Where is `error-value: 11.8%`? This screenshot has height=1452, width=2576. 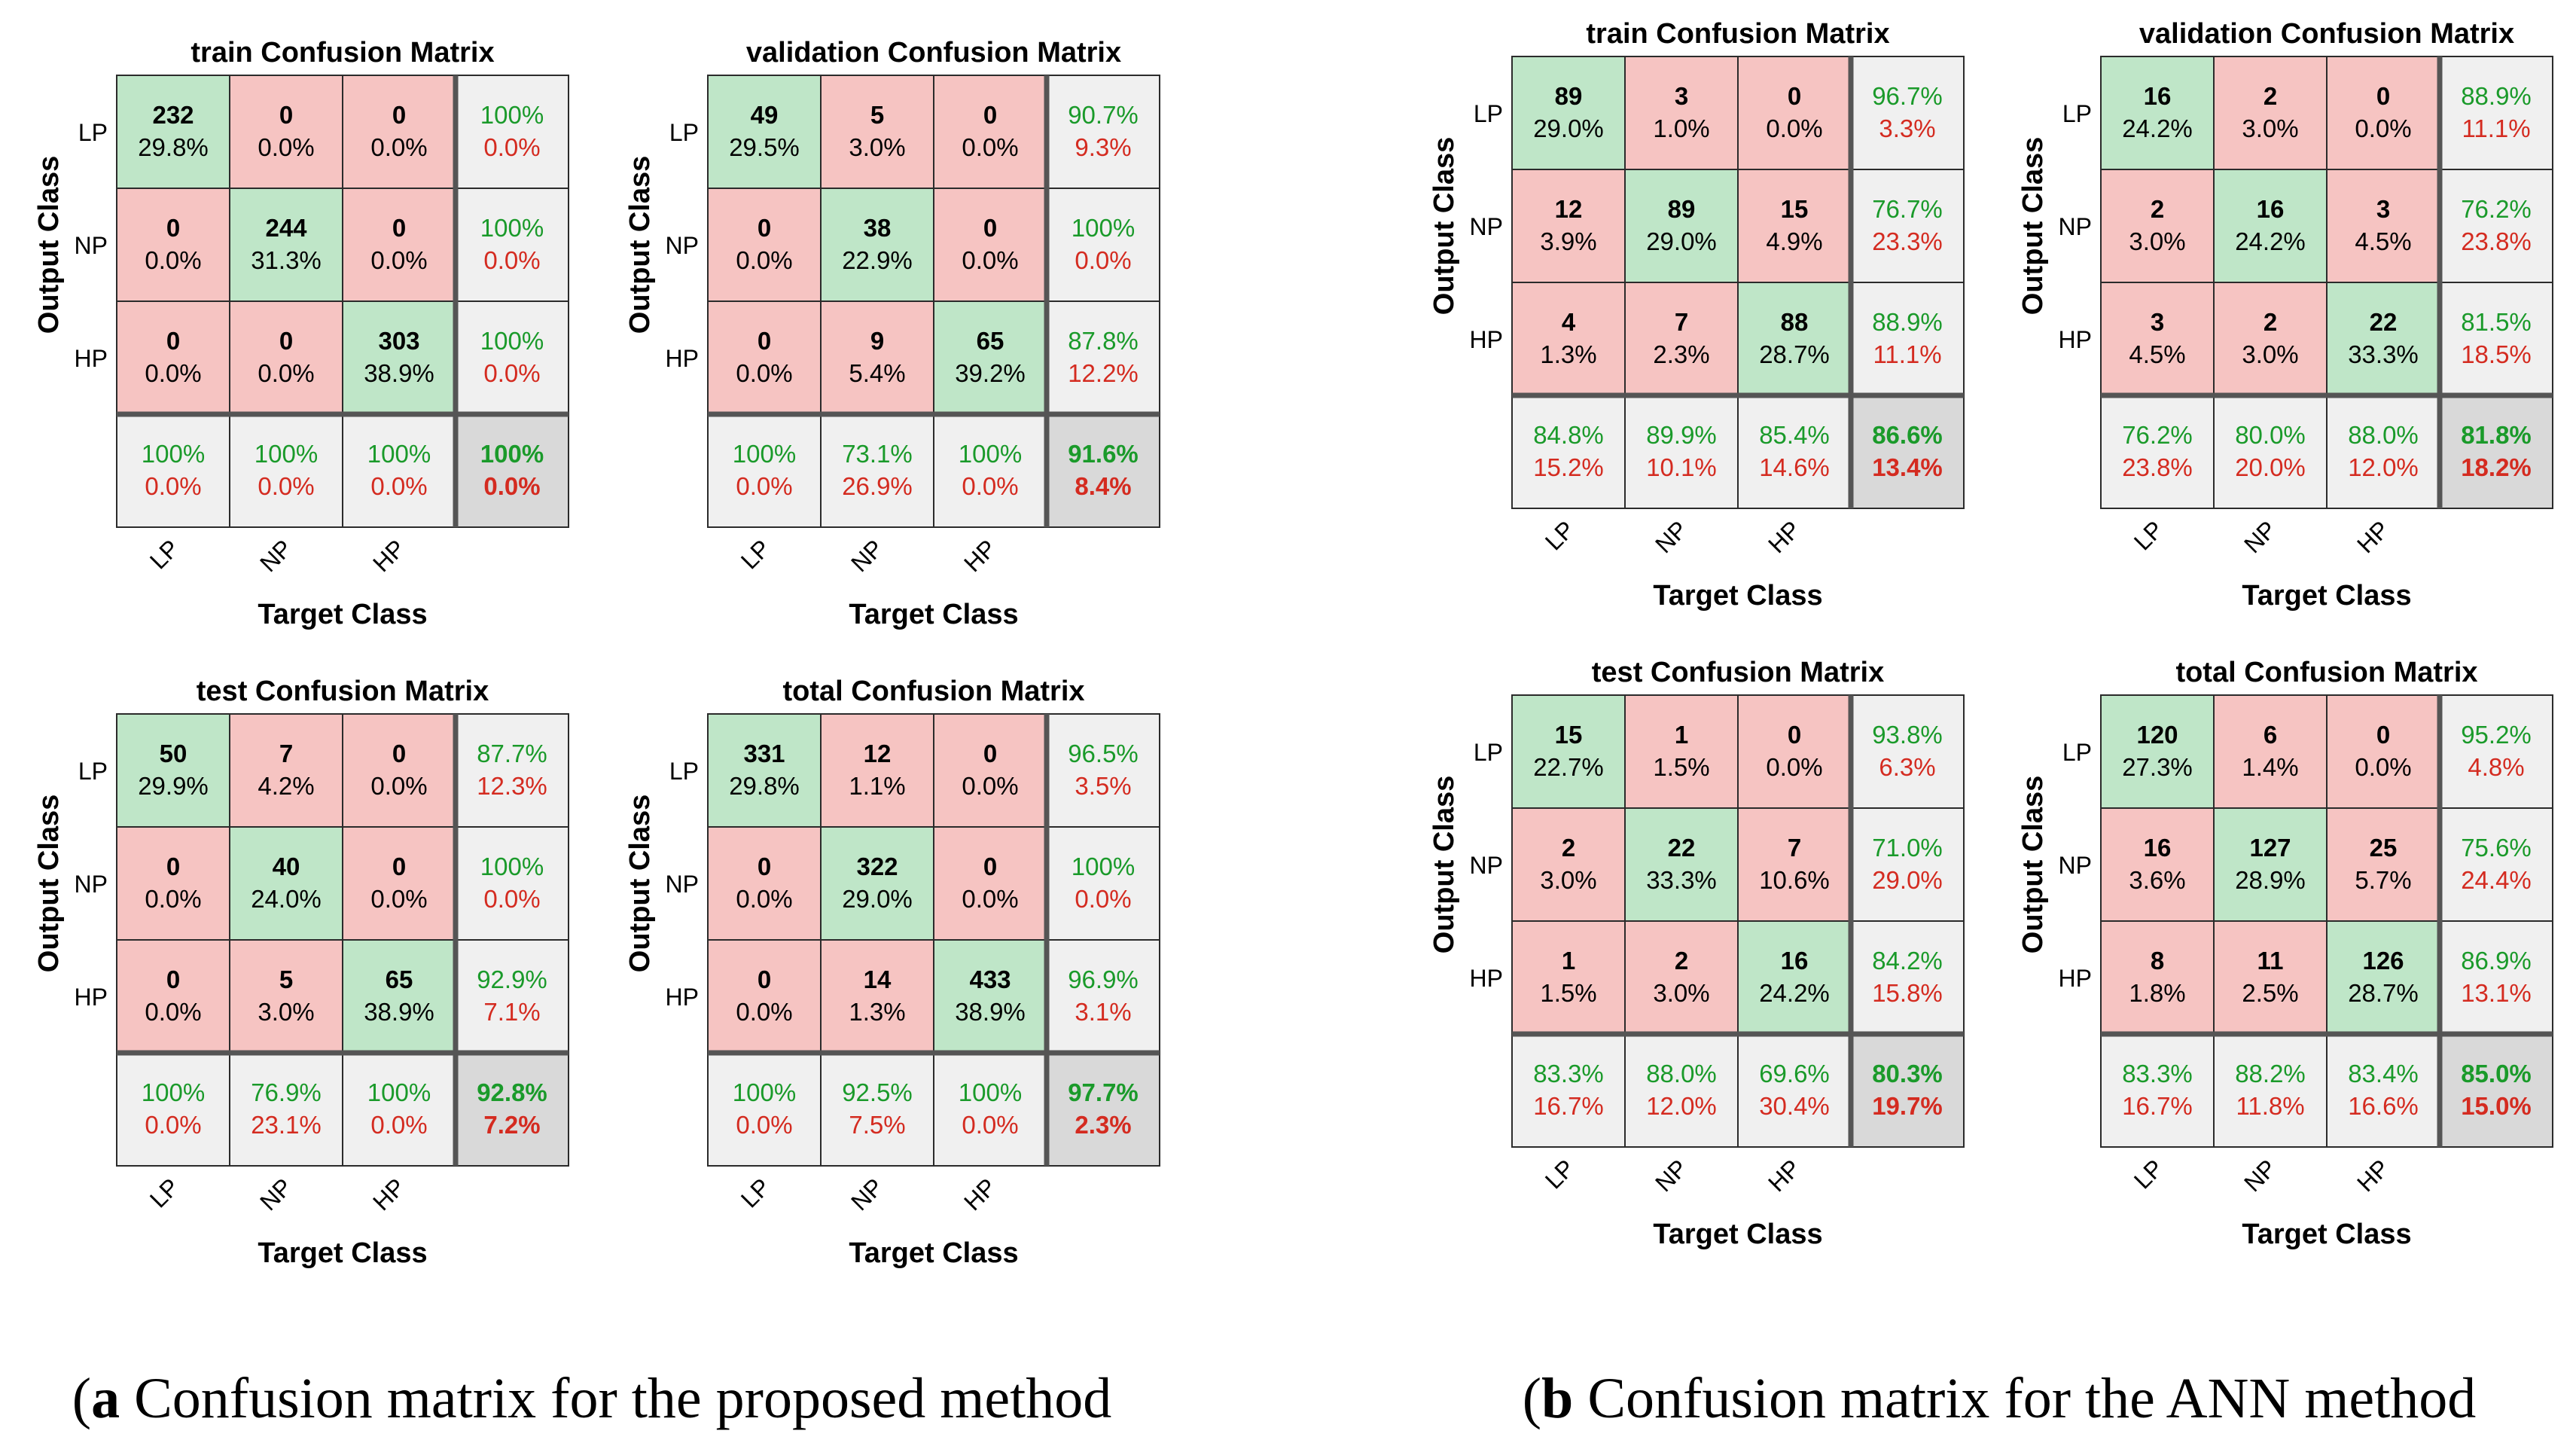
error-value: 11.8% is located at coordinates (2270, 1106).